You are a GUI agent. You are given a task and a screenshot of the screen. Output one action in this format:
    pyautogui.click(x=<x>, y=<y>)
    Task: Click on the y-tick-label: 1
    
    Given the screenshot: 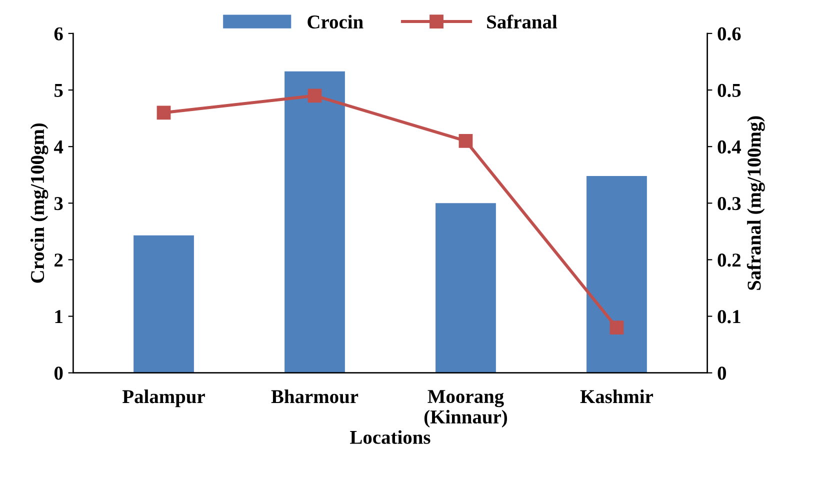 What is the action you would take?
    pyautogui.click(x=58, y=317)
    